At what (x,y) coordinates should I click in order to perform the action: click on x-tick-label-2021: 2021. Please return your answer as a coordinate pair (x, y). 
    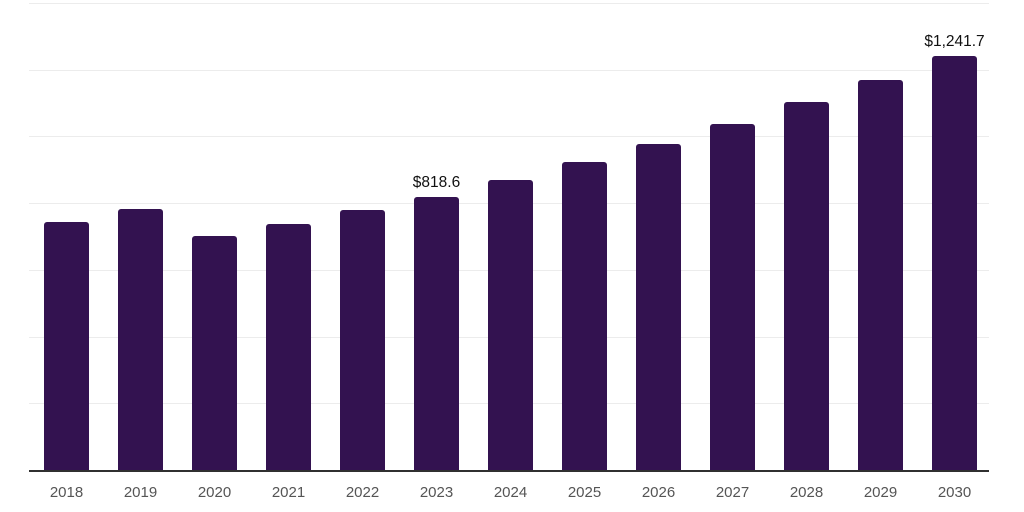
    Looking at the image, I should click on (288, 492).